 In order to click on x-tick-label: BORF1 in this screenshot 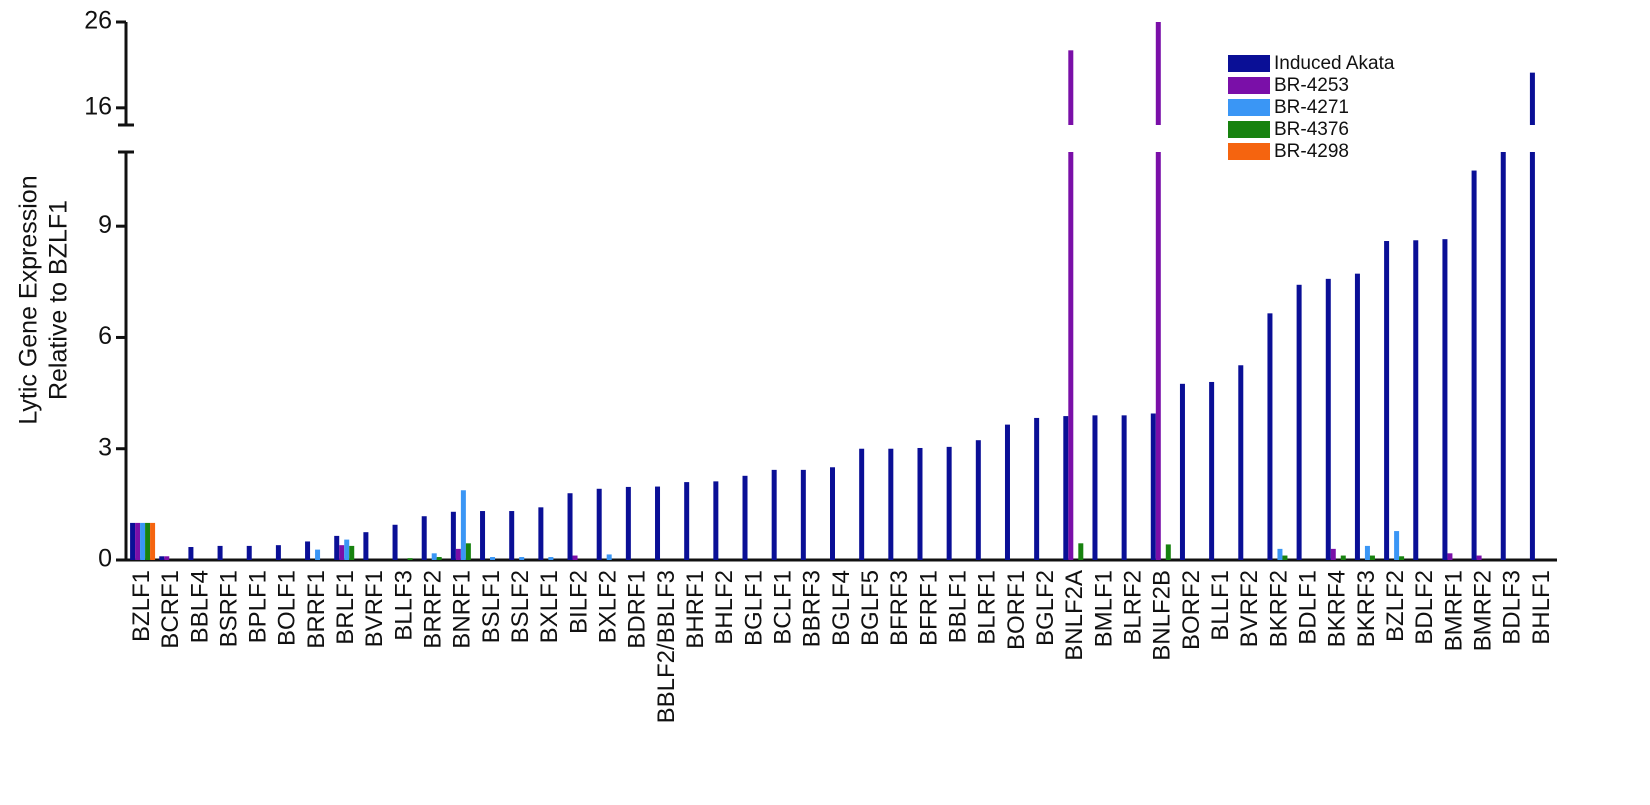, I will do `click(1016, 610)`.